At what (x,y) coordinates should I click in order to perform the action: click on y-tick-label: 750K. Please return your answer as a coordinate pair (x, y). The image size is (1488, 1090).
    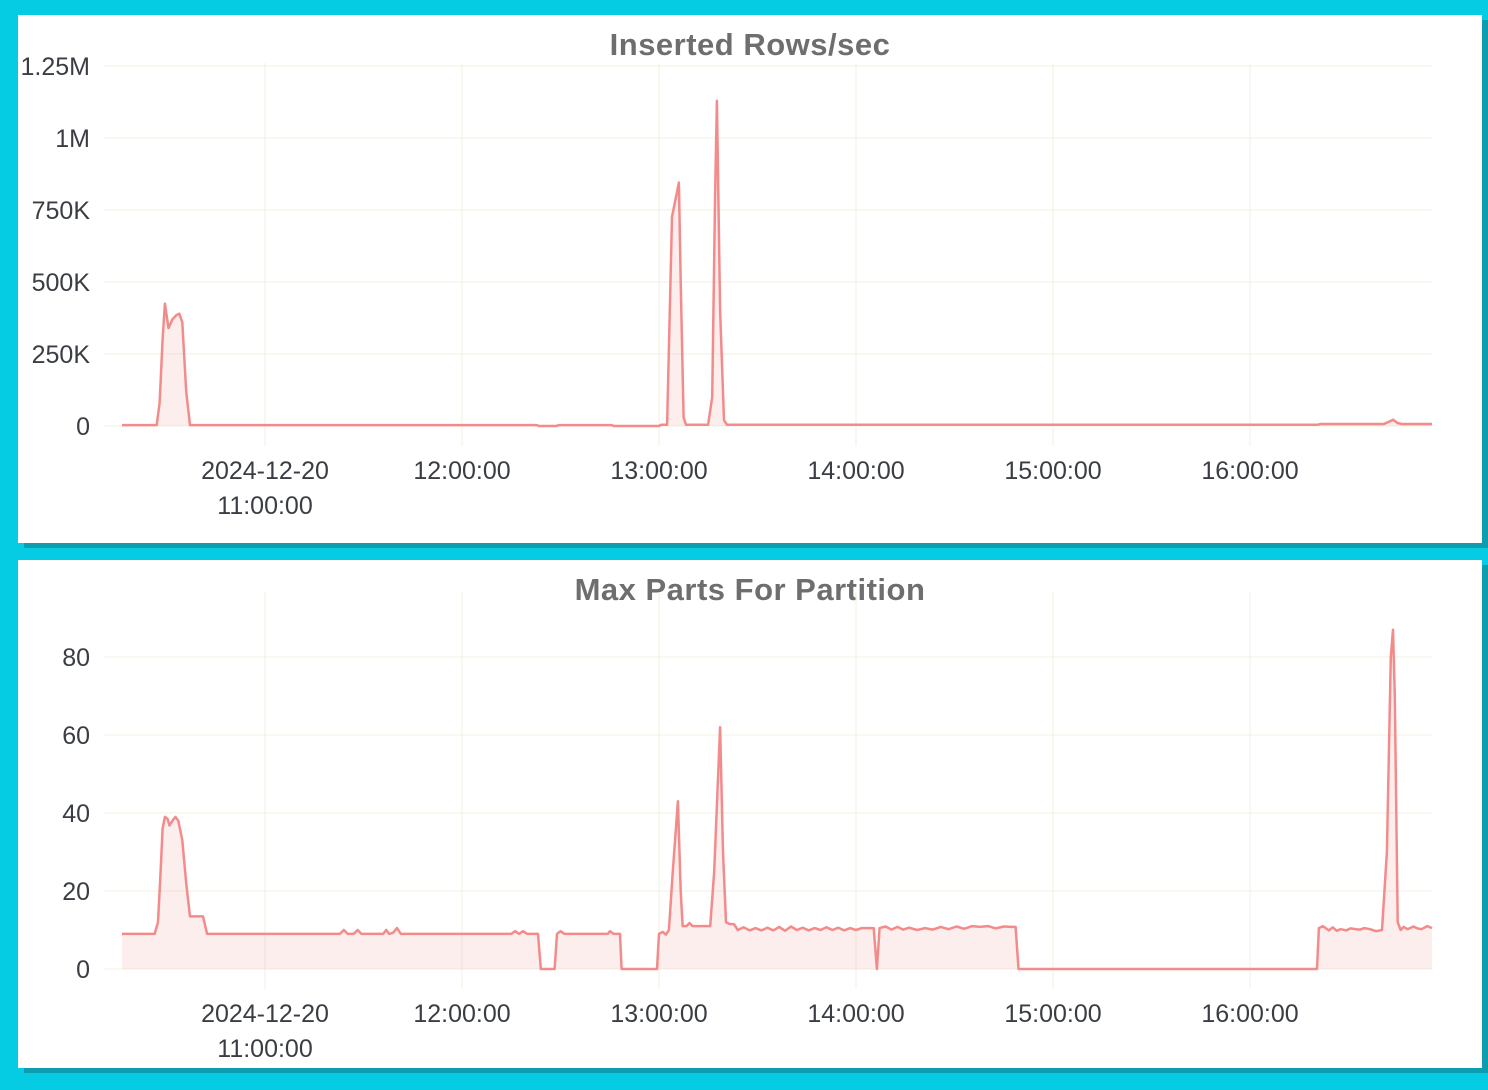
    Looking at the image, I should click on (61, 211).